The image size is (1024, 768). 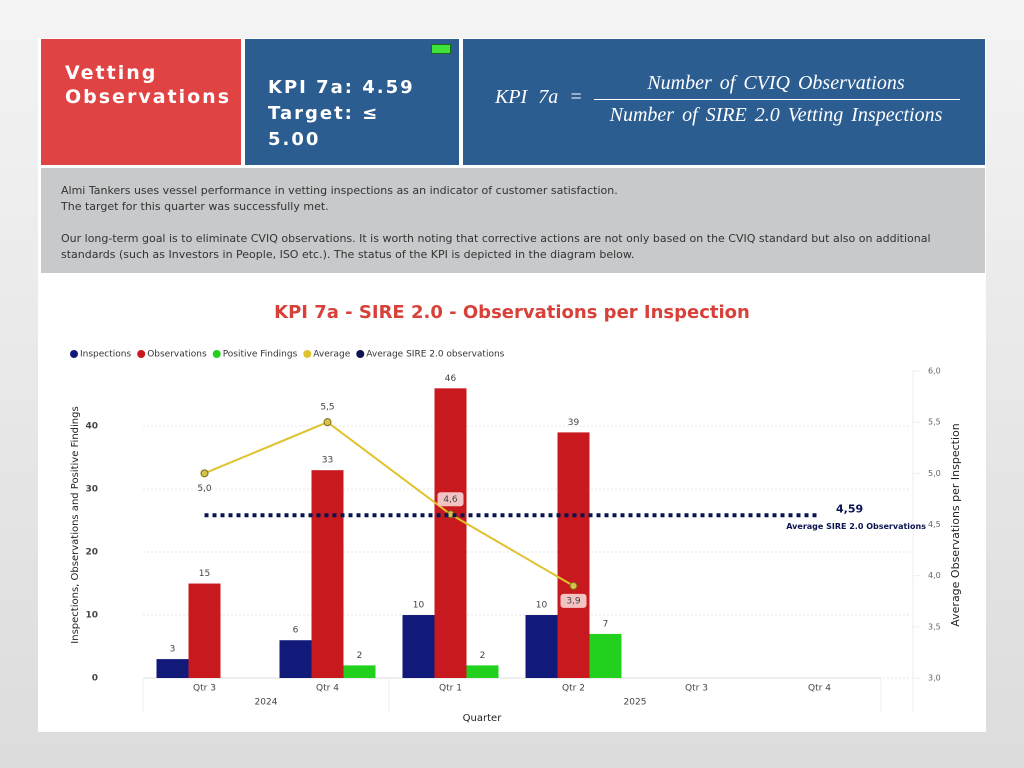 I want to click on y-tick-label: 40, so click(x=91, y=427).